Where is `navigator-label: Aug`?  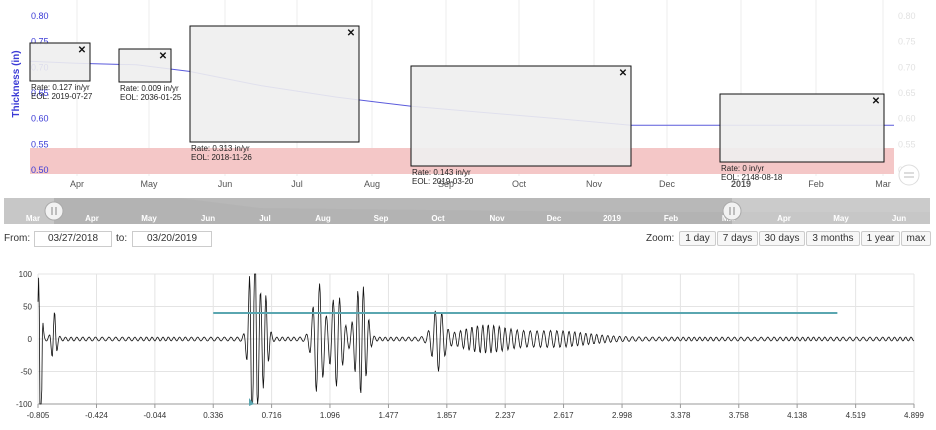
navigator-label: Aug is located at coordinates (323, 218).